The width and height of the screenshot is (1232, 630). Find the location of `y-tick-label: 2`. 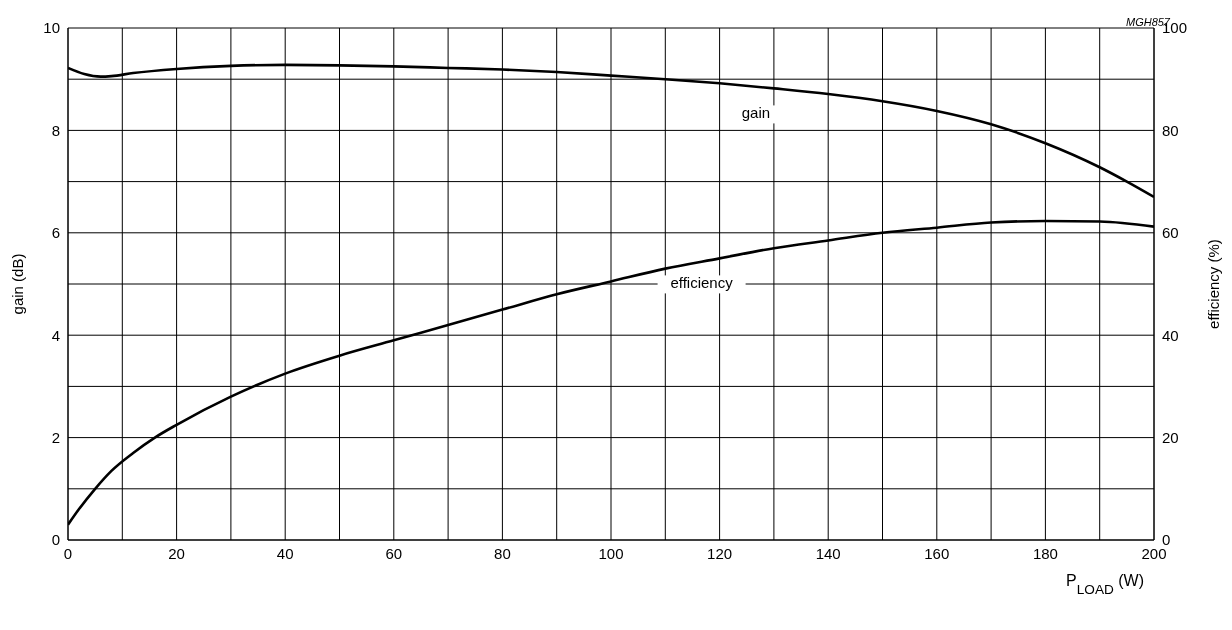

y-tick-label: 2 is located at coordinates (55, 437).